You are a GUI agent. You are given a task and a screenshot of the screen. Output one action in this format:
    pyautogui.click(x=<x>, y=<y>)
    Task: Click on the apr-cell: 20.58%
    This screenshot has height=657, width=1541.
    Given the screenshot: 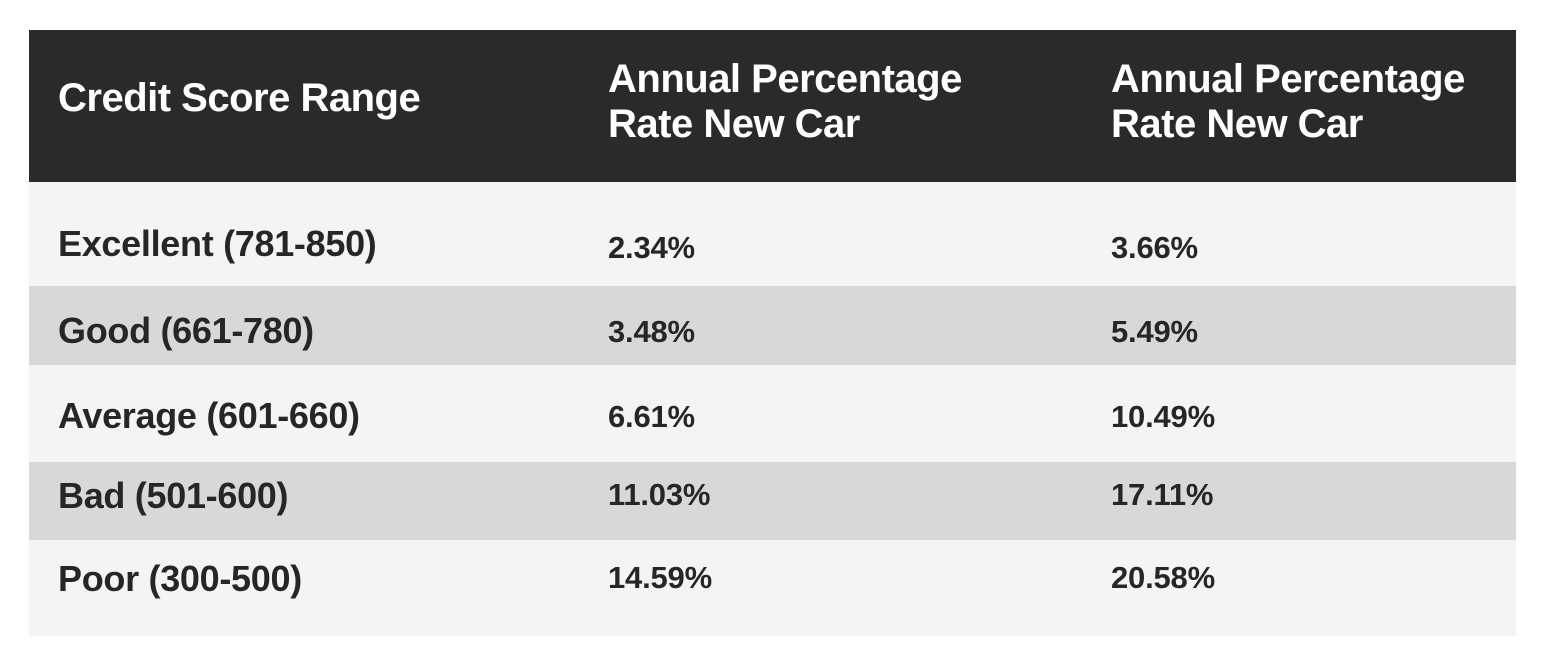 What is the action you would take?
    pyautogui.click(x=1163, y=577)
    